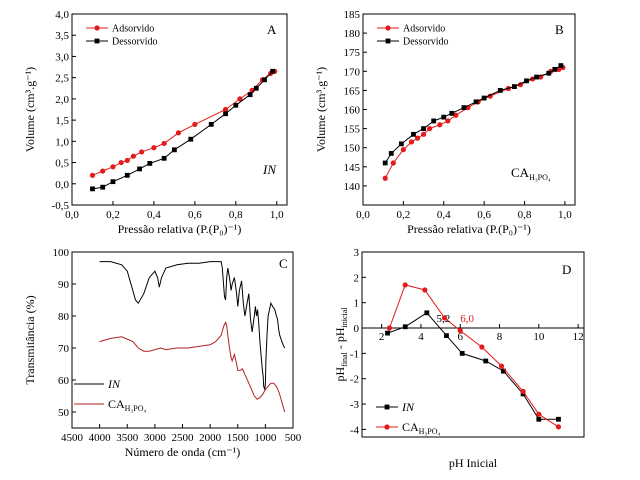 This screenshot has width=640, height=480. I want to click on x-tick-label: 12, so click(578, 337).